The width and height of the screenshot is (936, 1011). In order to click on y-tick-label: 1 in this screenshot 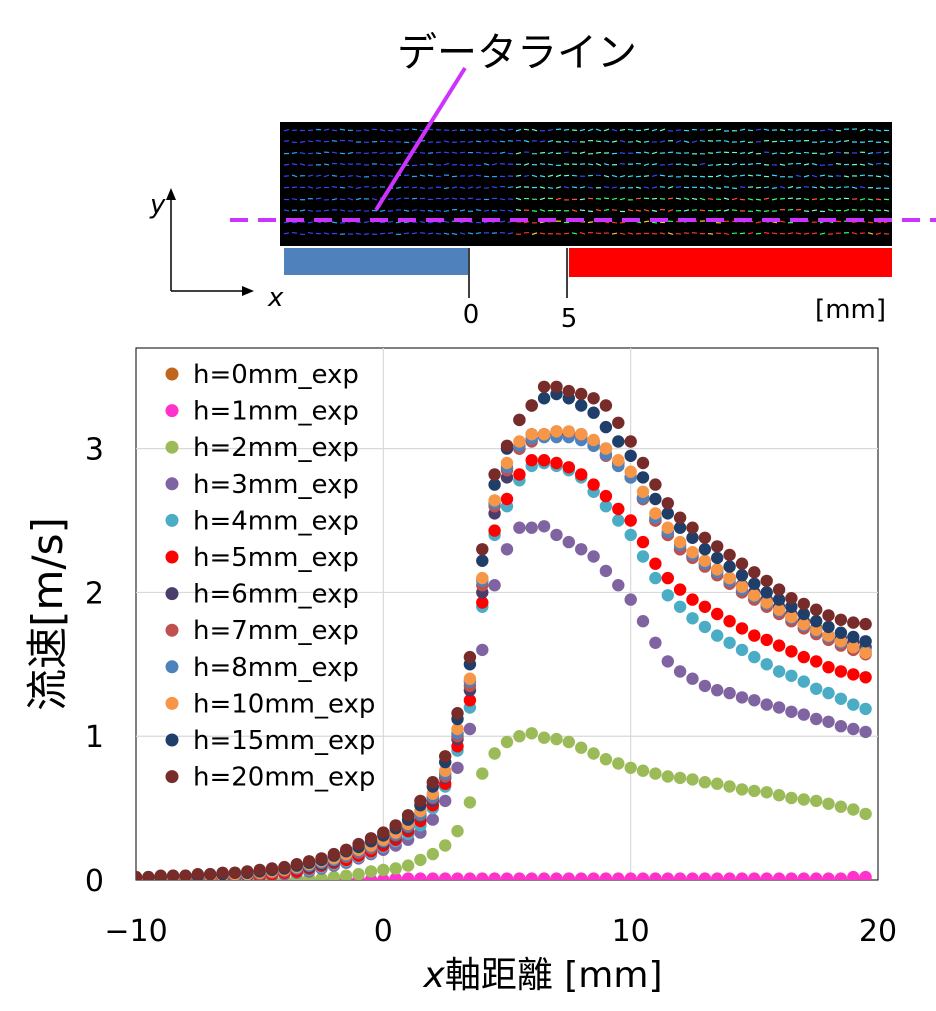, I will do `click(94, 737)`.